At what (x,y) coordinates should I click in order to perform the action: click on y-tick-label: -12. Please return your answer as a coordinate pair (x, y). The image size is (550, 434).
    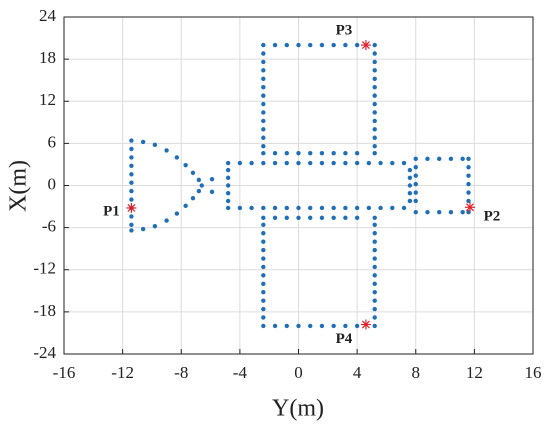
    Looking at the image, I should click on (44, 268).